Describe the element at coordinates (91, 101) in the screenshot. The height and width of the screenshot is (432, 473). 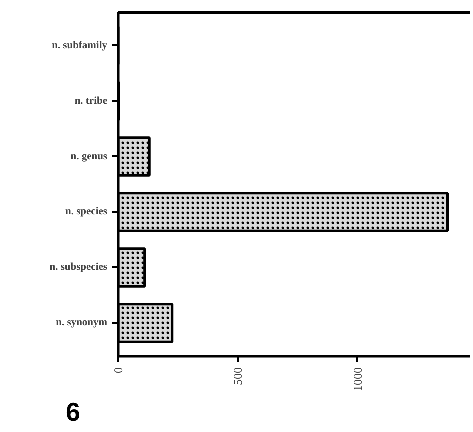
I see `y-tick-label: n. tribe` at that location.